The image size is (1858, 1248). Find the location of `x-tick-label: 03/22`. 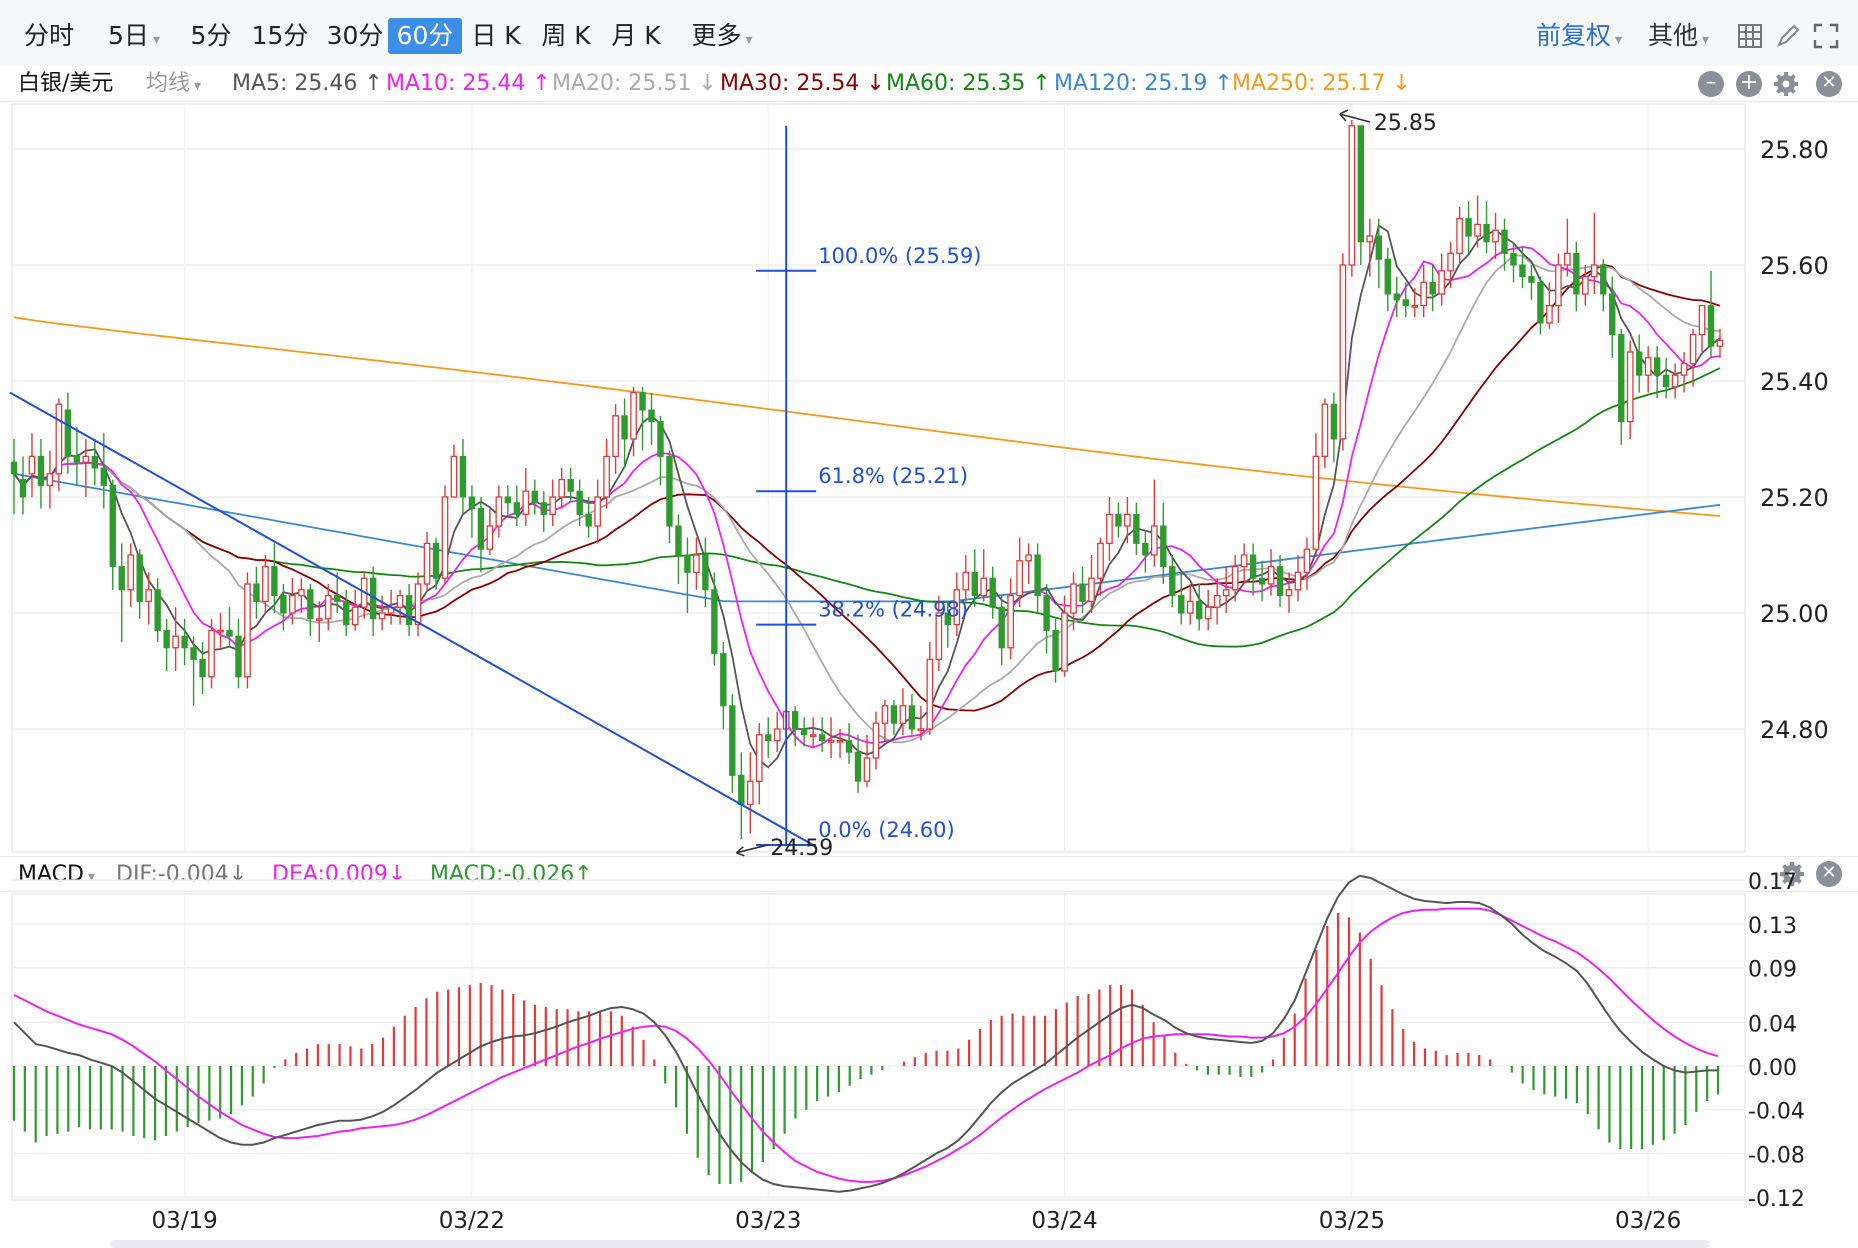

x-tick-label: 03/22 is located at coordinates (472, 1221).